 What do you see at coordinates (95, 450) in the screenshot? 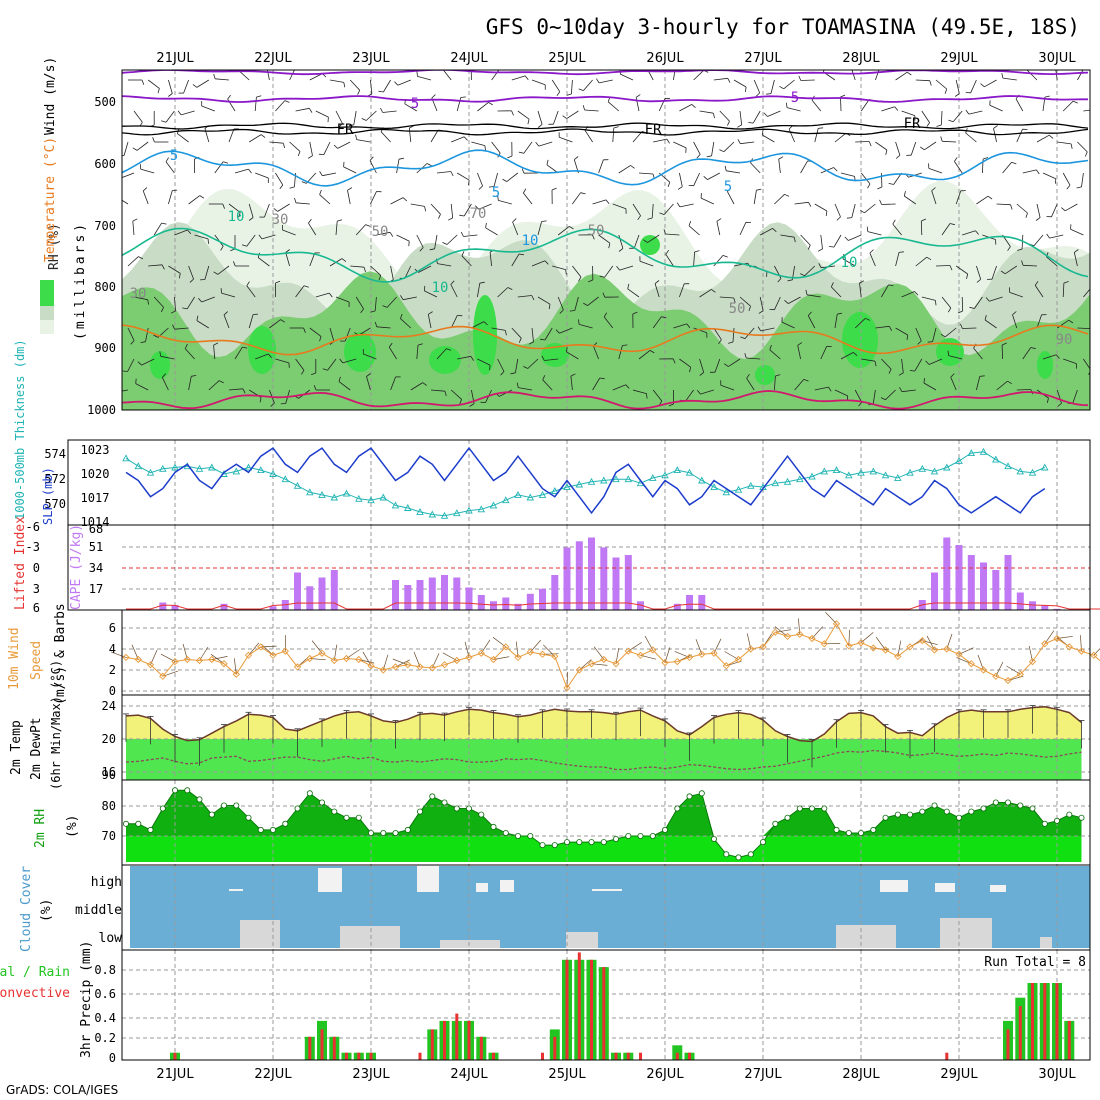
I see `ytick-label: 1023` at bounding box center [95, 450].